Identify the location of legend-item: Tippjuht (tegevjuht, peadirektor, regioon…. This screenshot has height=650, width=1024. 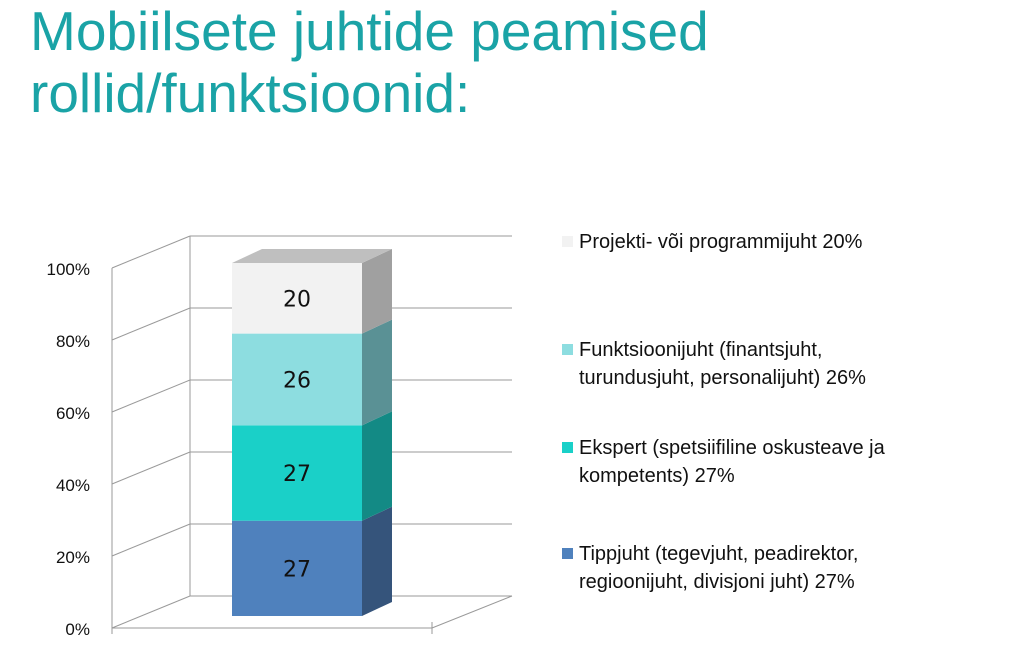
(710, 568).